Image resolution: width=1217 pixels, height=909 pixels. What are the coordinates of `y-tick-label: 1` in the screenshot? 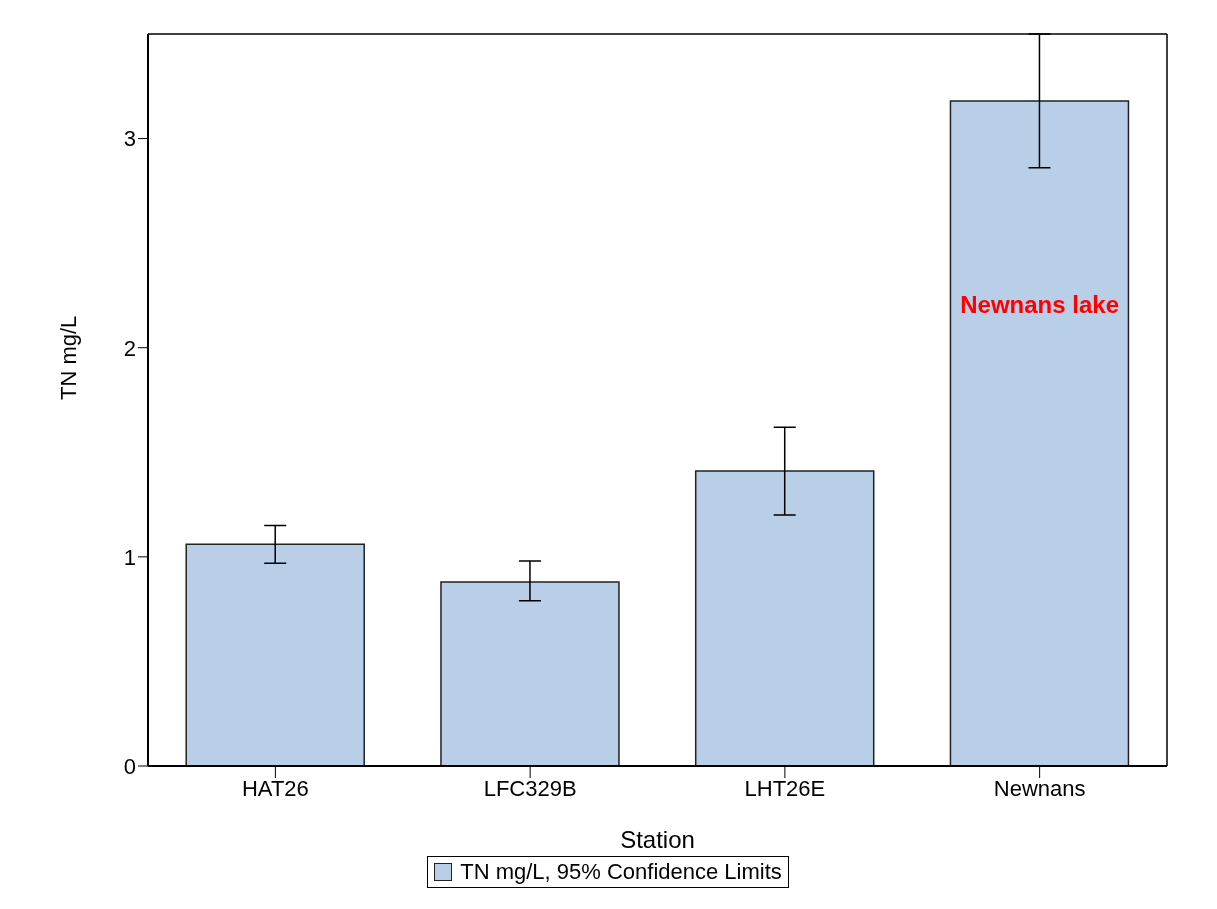 It's located at (129, 557).